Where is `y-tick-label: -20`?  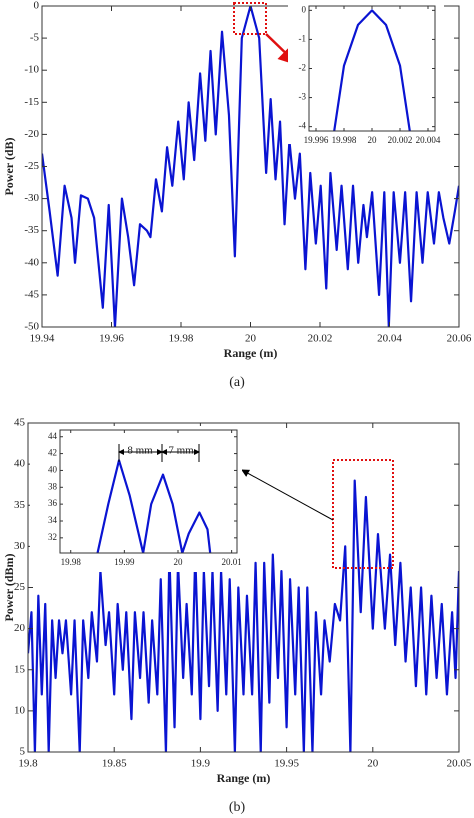 y-tick-label: -20 is located at coordinates (31, 134).